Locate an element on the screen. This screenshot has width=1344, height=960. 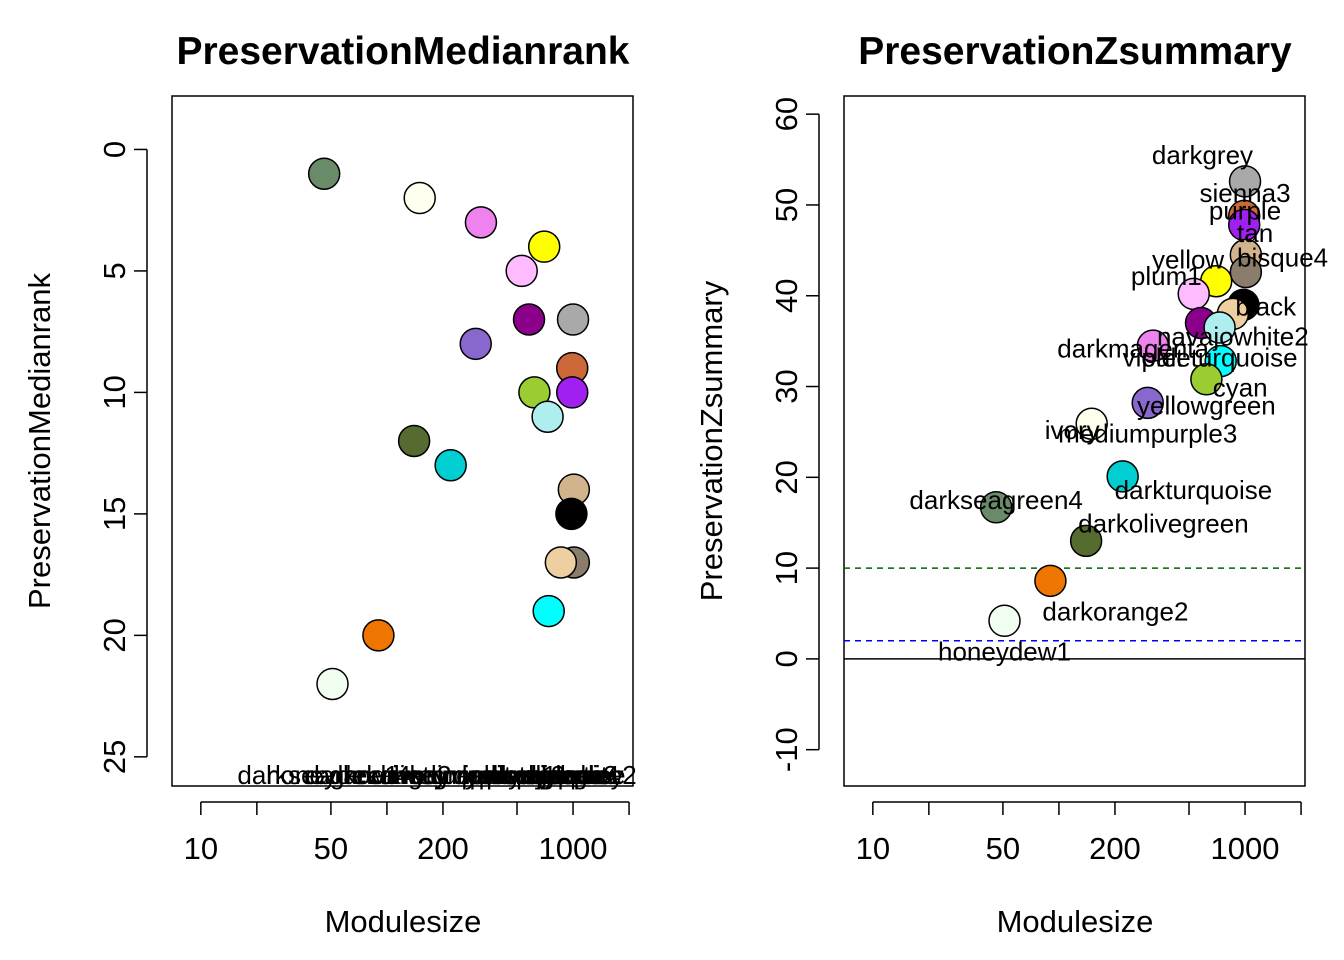
left-x-axis-label: Modulesize is located at coordinates (403, 921).